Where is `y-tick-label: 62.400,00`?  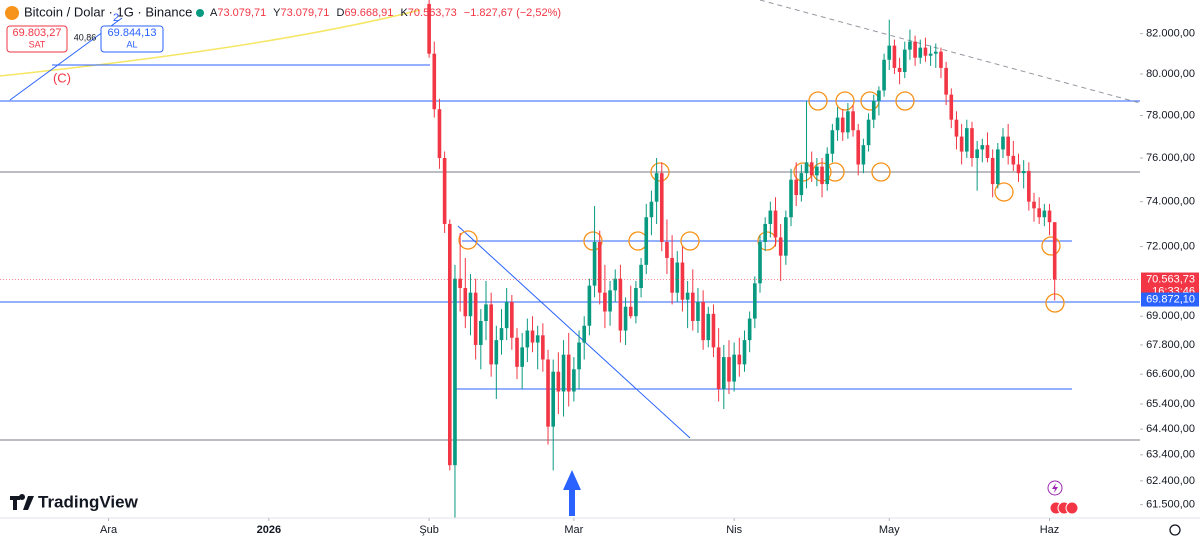
y-tick-label: 62.400,00 is located at coordinates (1170, 481).